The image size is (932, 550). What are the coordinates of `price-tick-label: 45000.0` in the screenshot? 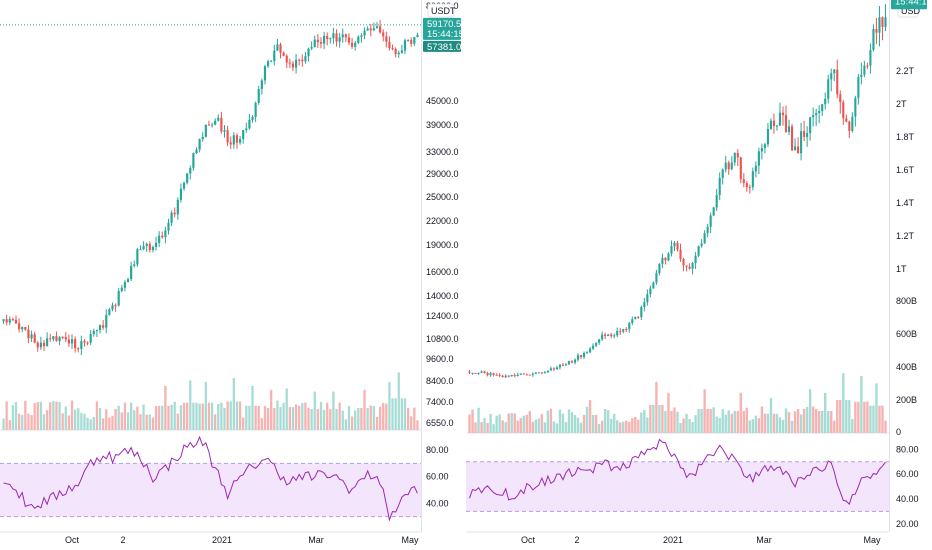 It's located at (442, 101).